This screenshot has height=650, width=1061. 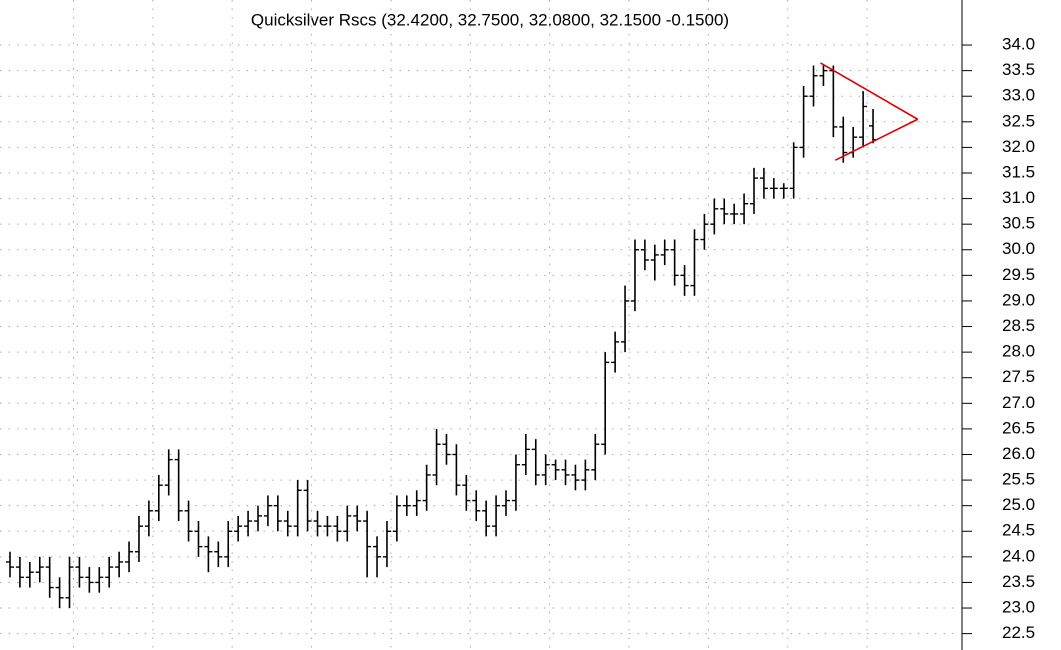 I want to click on y-tick-label: 27.0, so click(x=1018, y=402).